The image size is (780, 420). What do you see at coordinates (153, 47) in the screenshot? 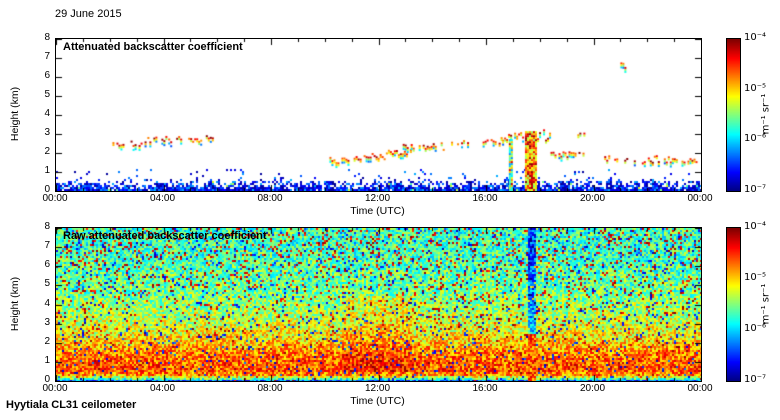
I see `panel-title: Attenuated backscatter coefficient` at bounding box center [153, 47].